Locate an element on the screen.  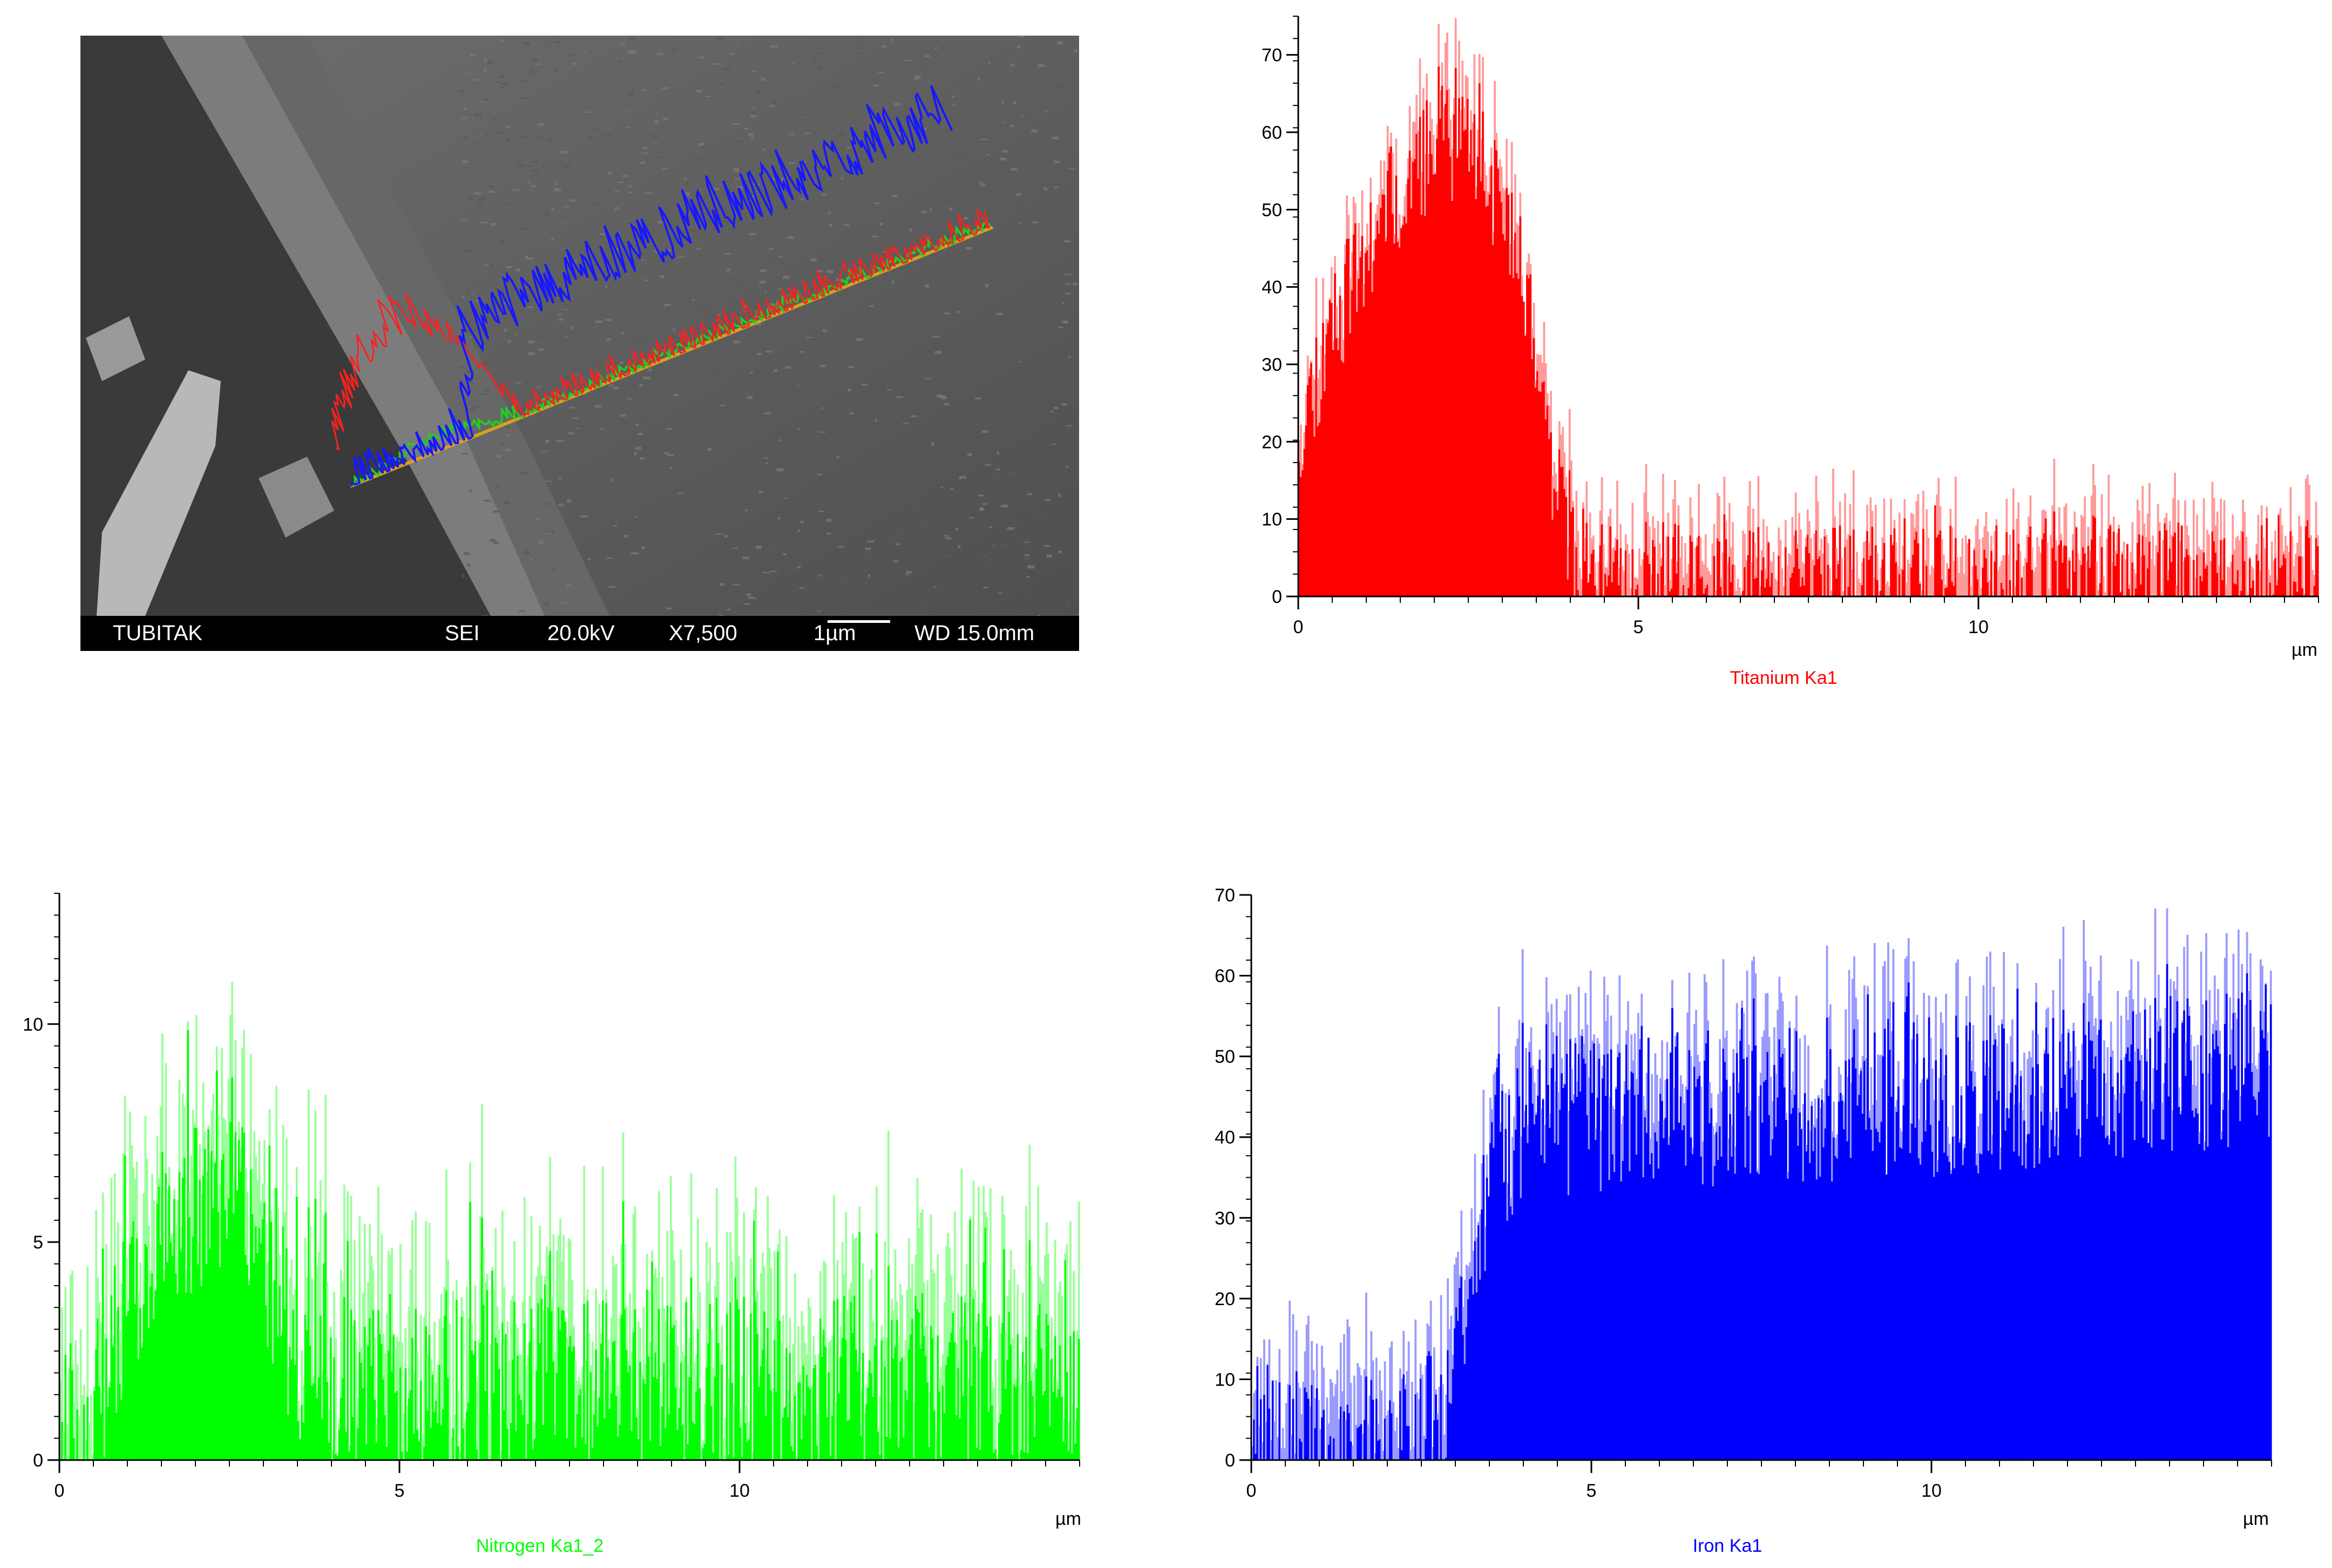
nitrogen-x-tick-label: 10 is located at coordinates (739, 1491).